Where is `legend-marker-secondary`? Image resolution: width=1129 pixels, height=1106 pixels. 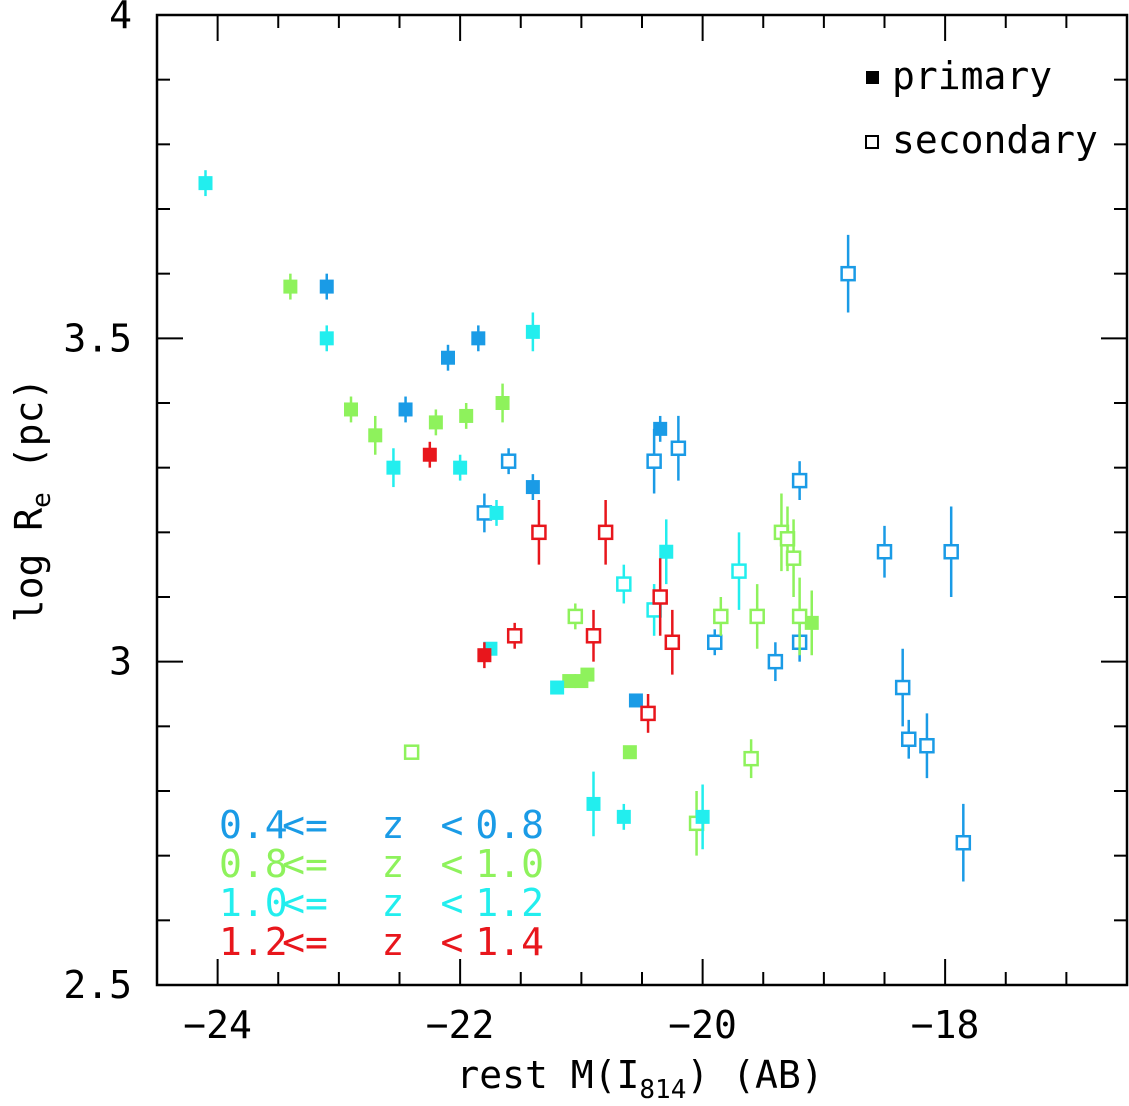 legend-marker-secondary is located at coordinates (872, 142).